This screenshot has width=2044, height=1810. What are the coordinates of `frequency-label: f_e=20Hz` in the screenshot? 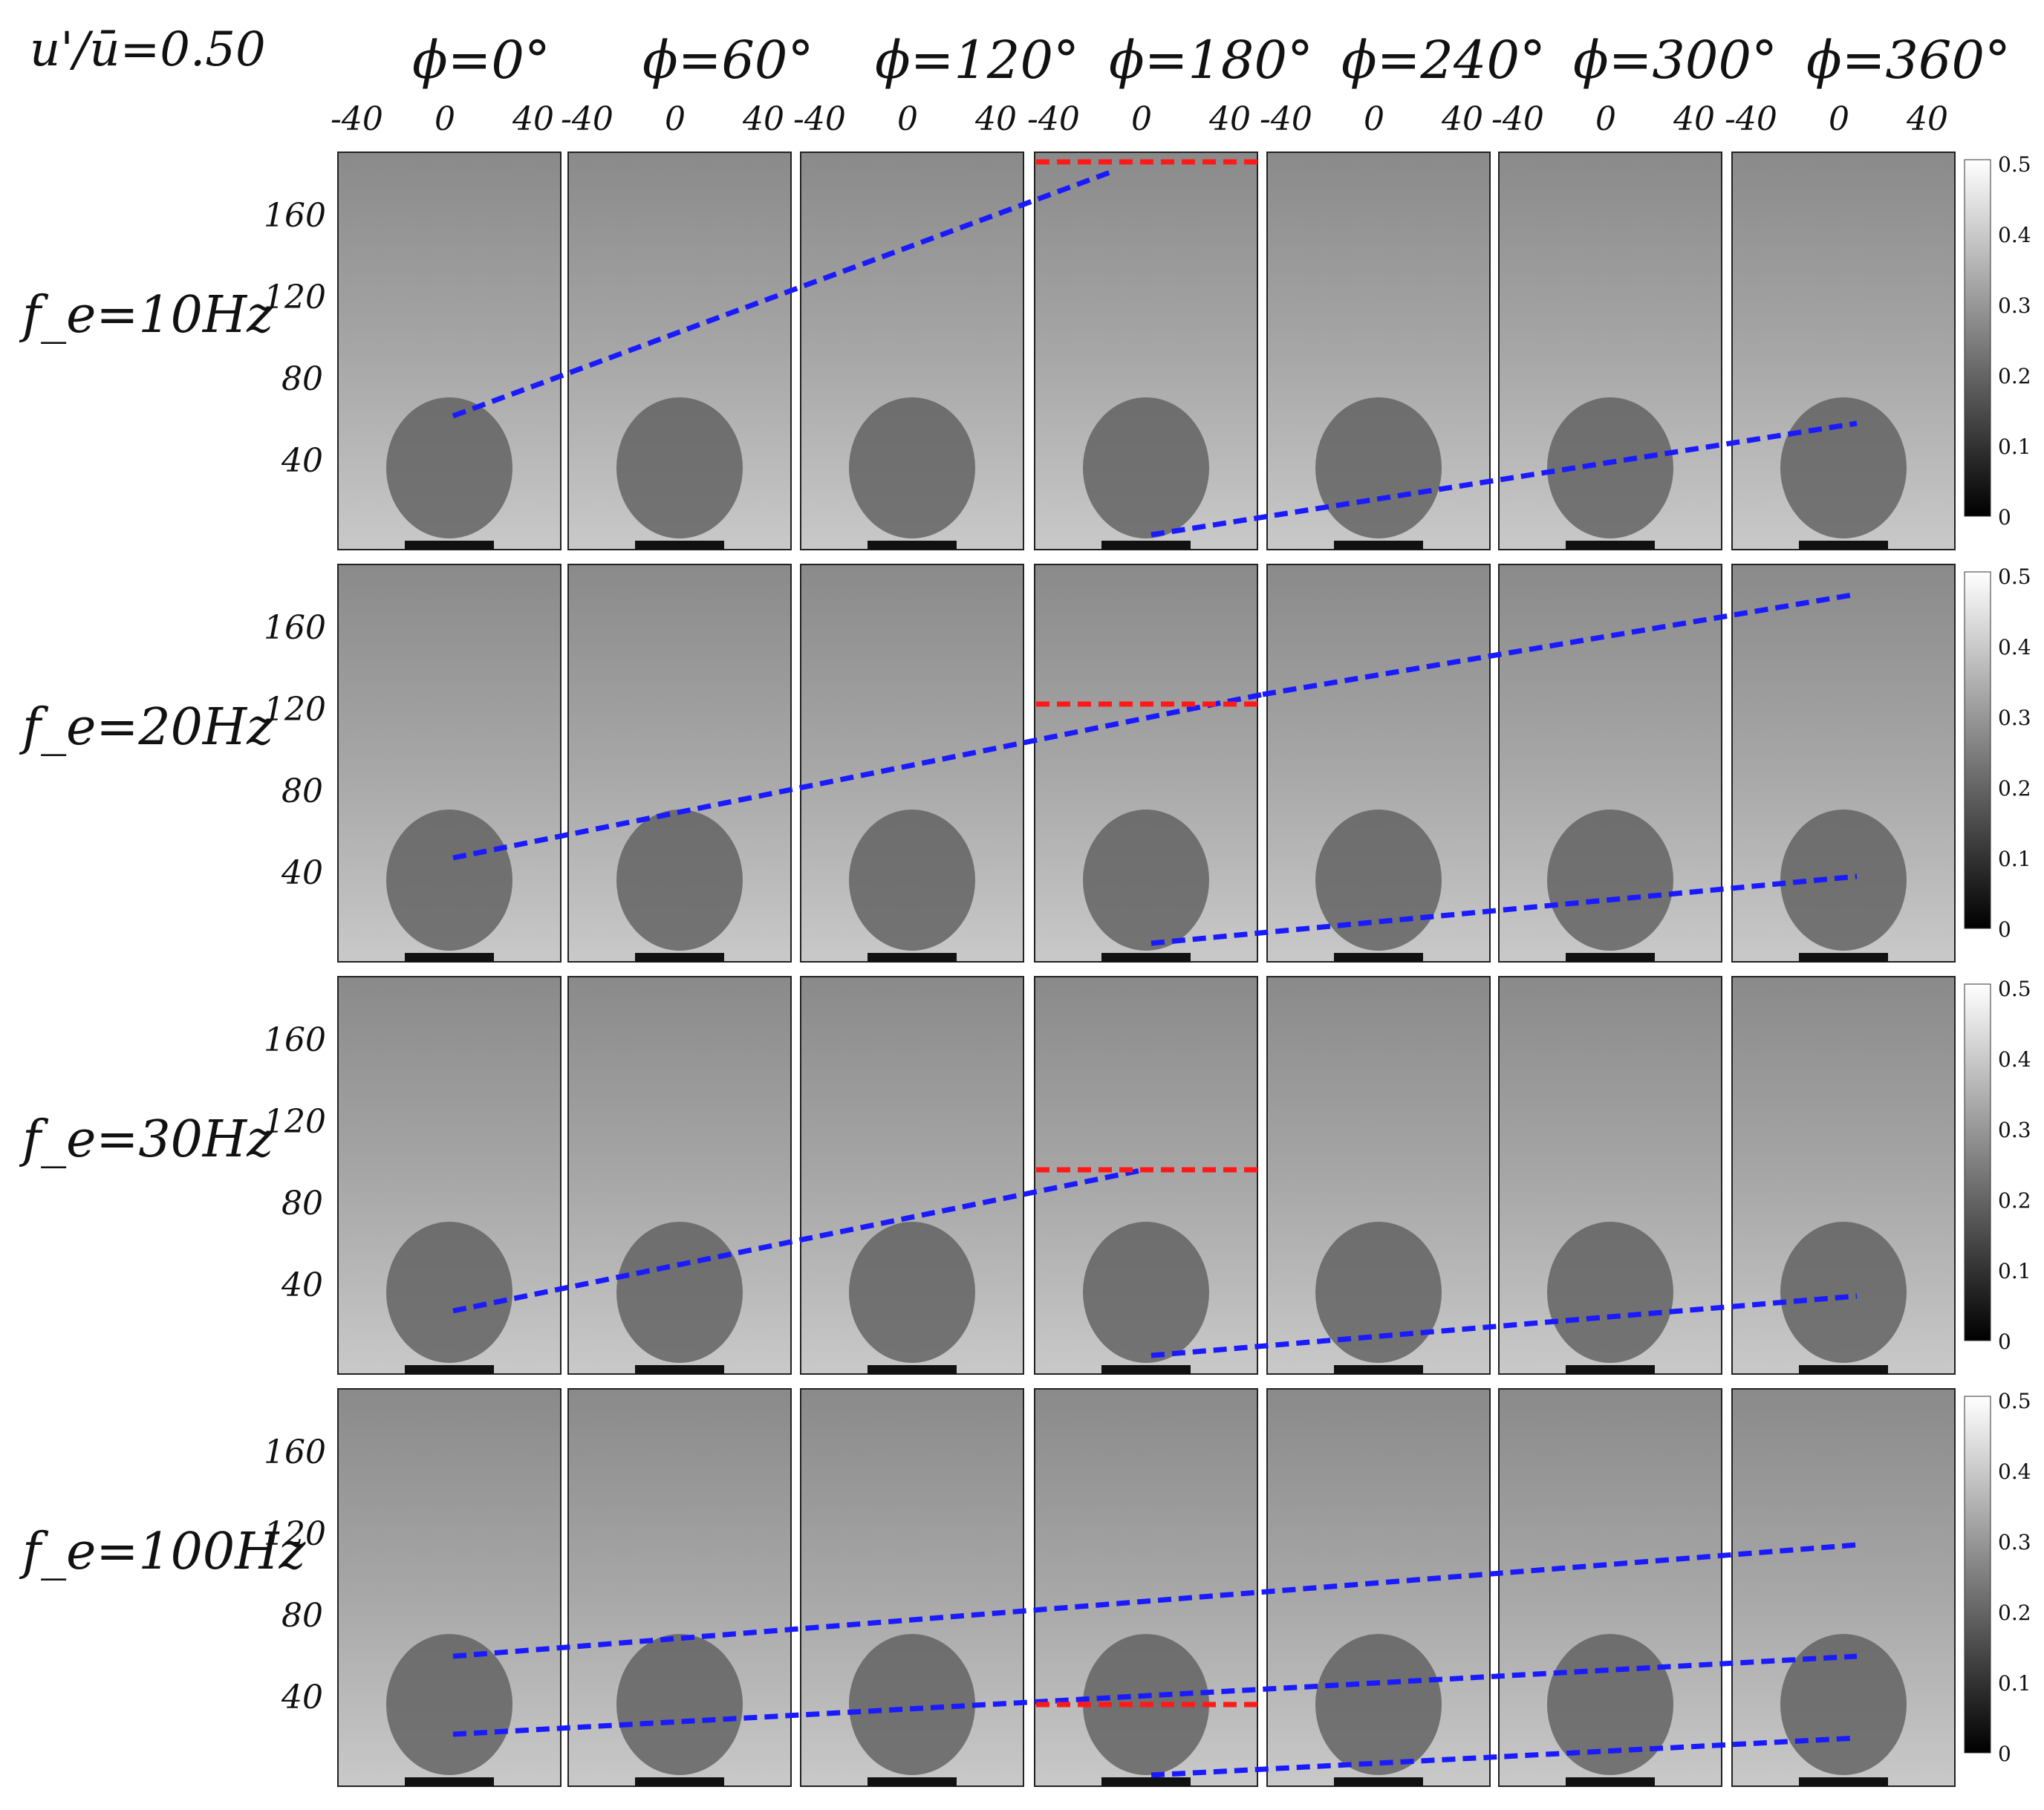 It's located at (148, 727).